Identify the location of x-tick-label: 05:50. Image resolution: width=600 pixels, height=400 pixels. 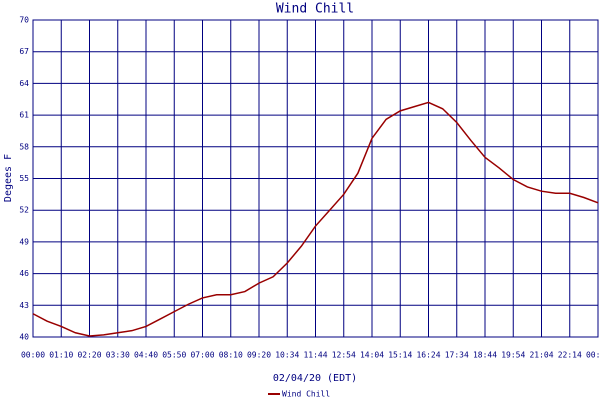
(174, 355).